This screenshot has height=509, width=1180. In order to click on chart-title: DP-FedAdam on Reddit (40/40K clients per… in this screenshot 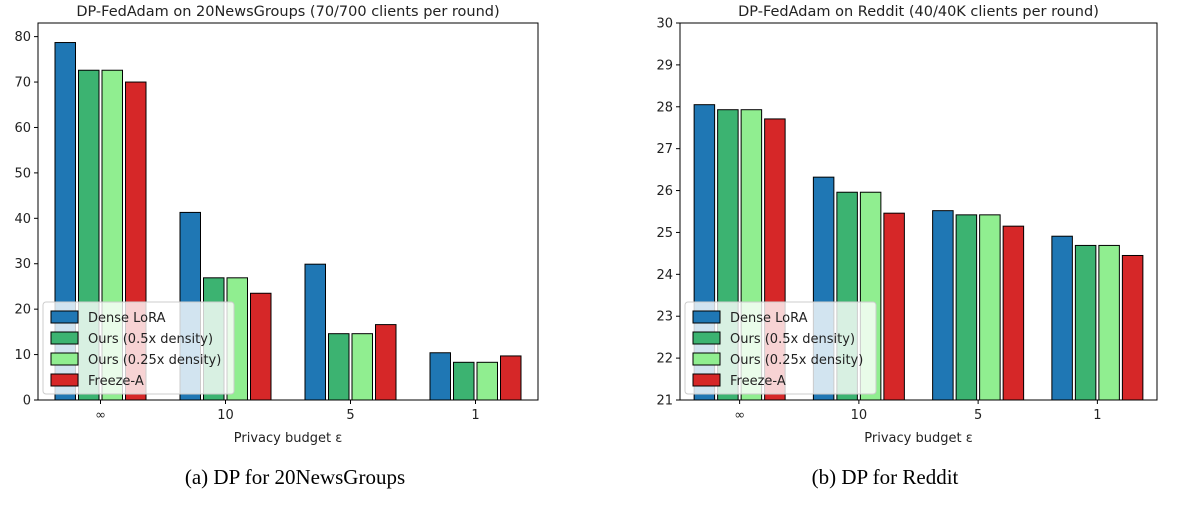, I will do `click(918, 12)`.